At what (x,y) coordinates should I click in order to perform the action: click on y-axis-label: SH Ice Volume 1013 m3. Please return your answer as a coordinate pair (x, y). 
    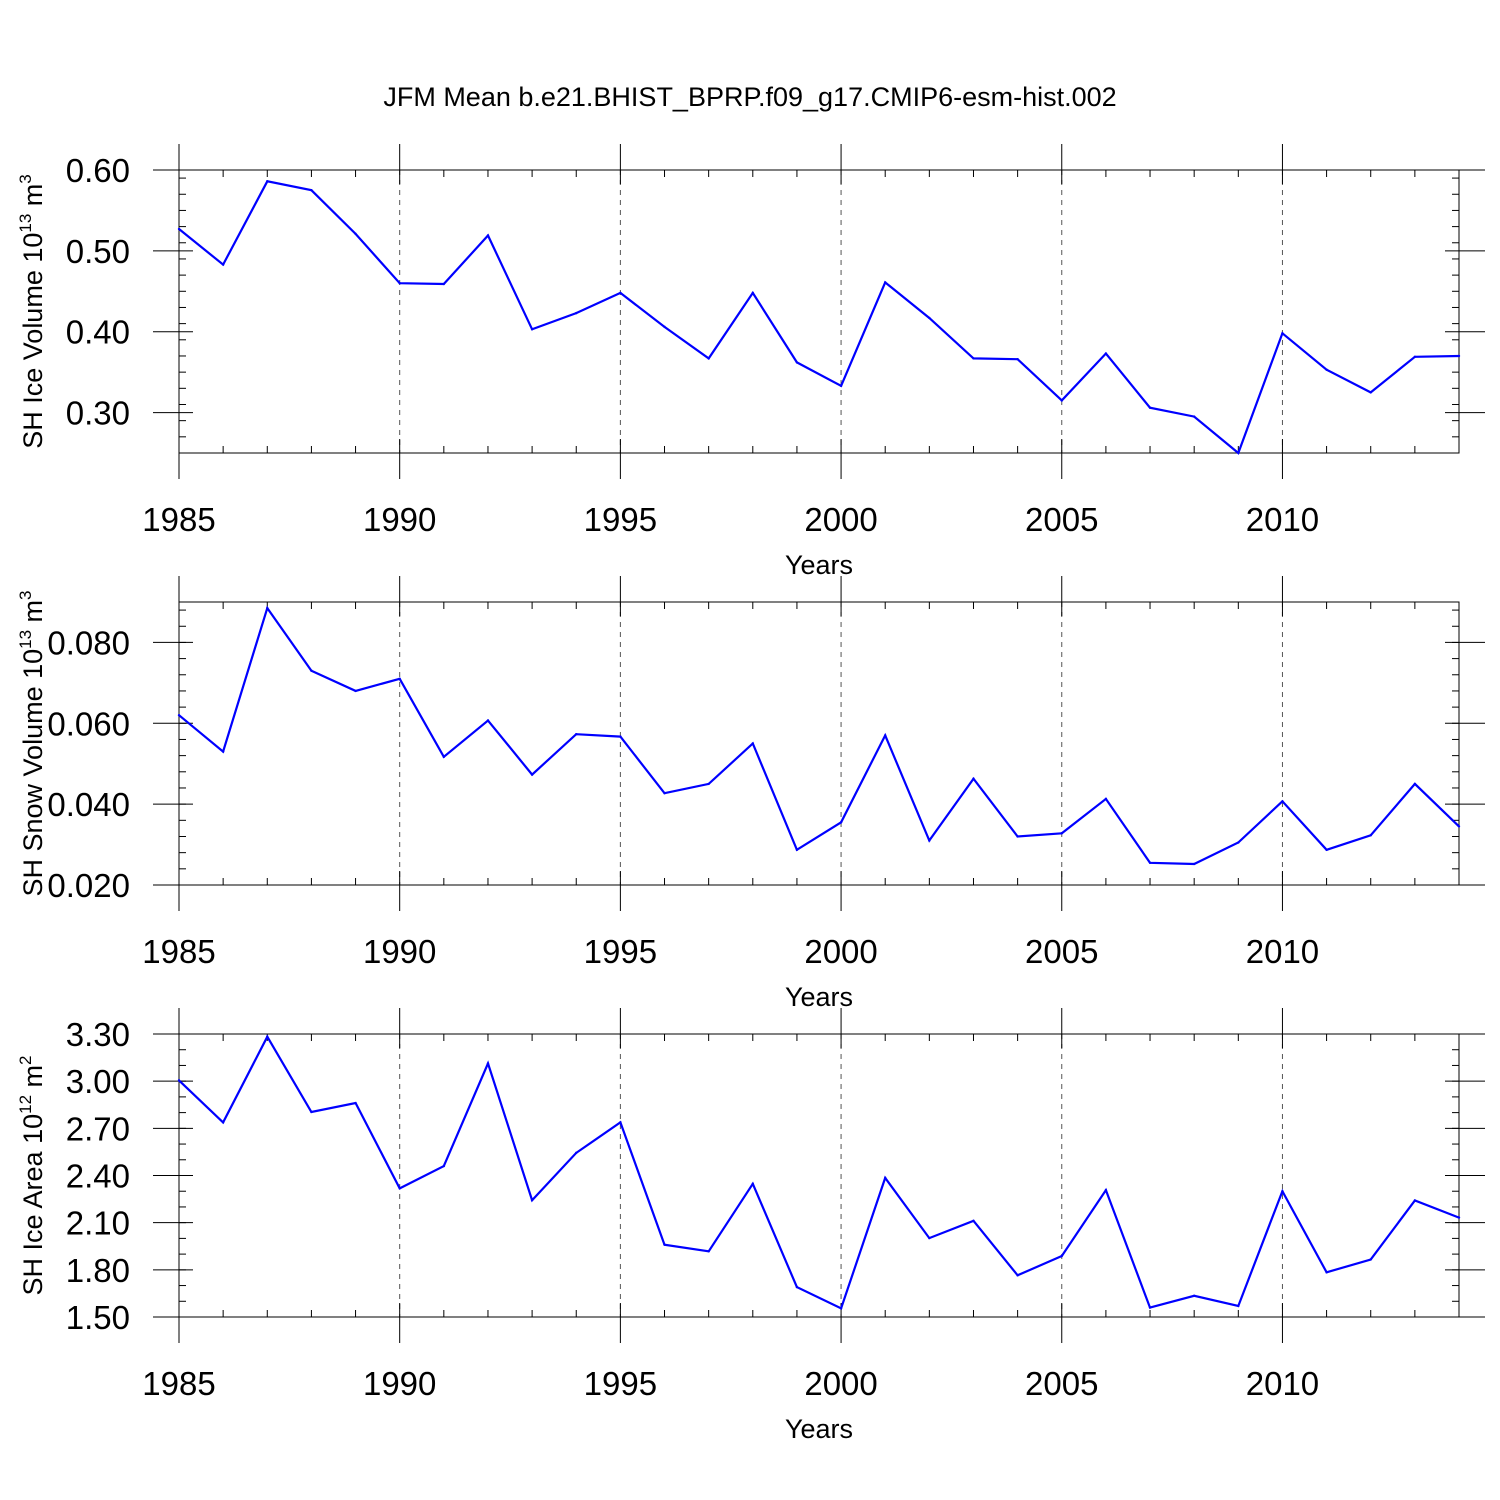
    Looking at the image, I should click on (32, 311).